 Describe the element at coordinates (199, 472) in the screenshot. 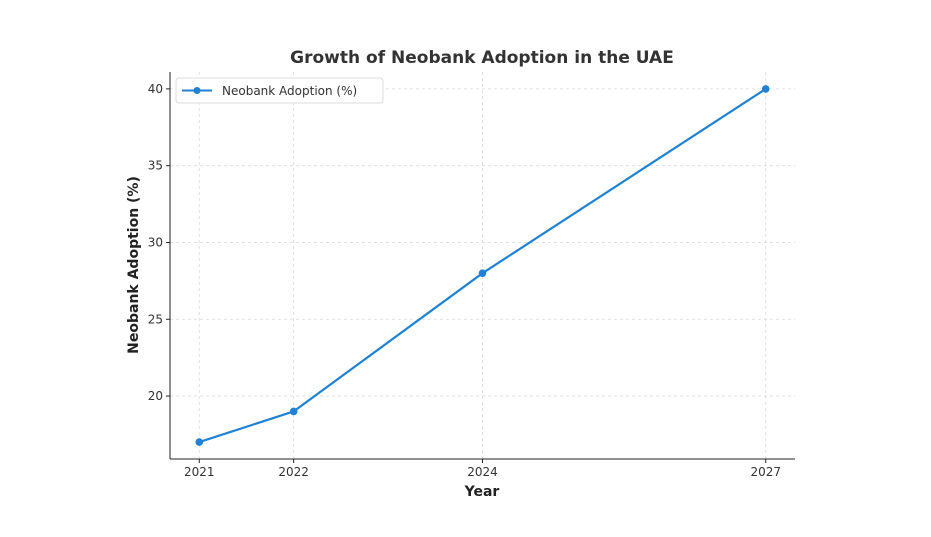

I see `x-tick-label: 2021` at that location.